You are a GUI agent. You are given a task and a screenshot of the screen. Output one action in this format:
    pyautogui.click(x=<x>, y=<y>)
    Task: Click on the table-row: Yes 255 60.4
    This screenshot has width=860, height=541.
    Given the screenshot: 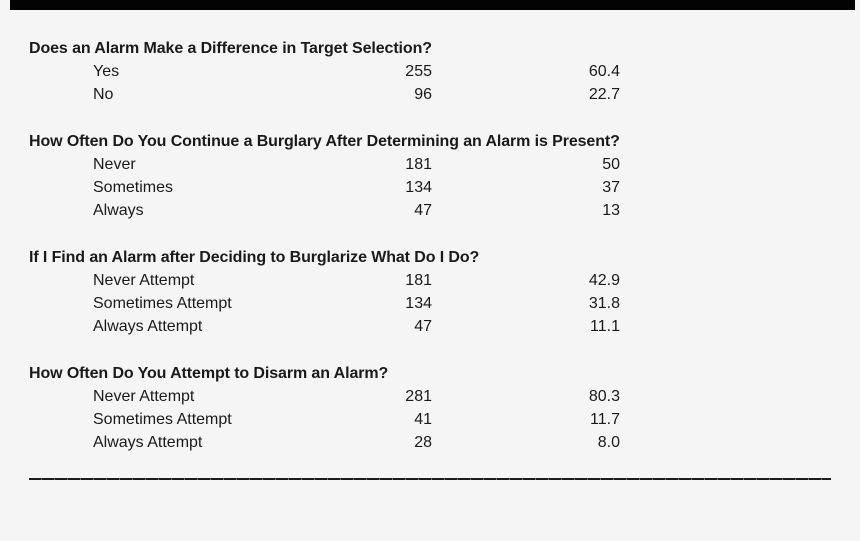 What is the action you would take?
    pyautogui.click(x=434, y=71)
    